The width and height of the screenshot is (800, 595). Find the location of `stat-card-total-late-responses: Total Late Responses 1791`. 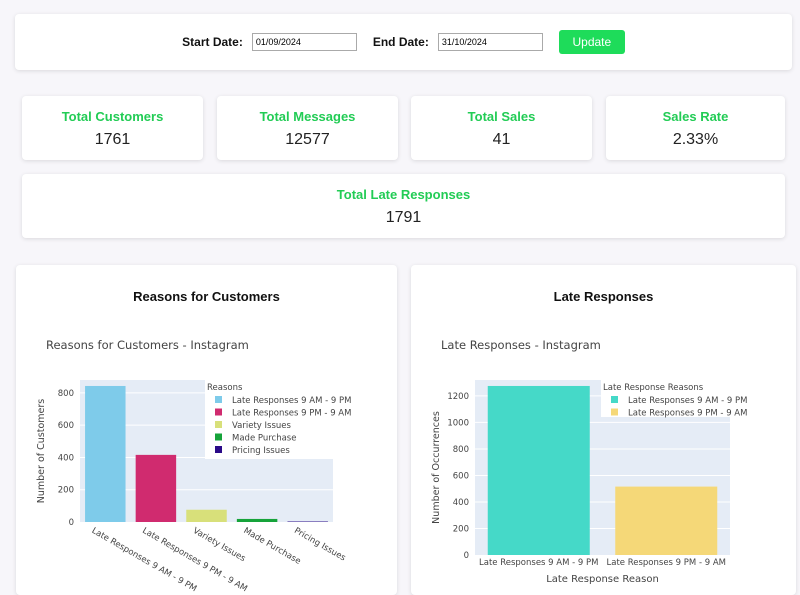

stat-card-total-late-responses: Total Late Responses 1791 is located at coordinates (403, 206).